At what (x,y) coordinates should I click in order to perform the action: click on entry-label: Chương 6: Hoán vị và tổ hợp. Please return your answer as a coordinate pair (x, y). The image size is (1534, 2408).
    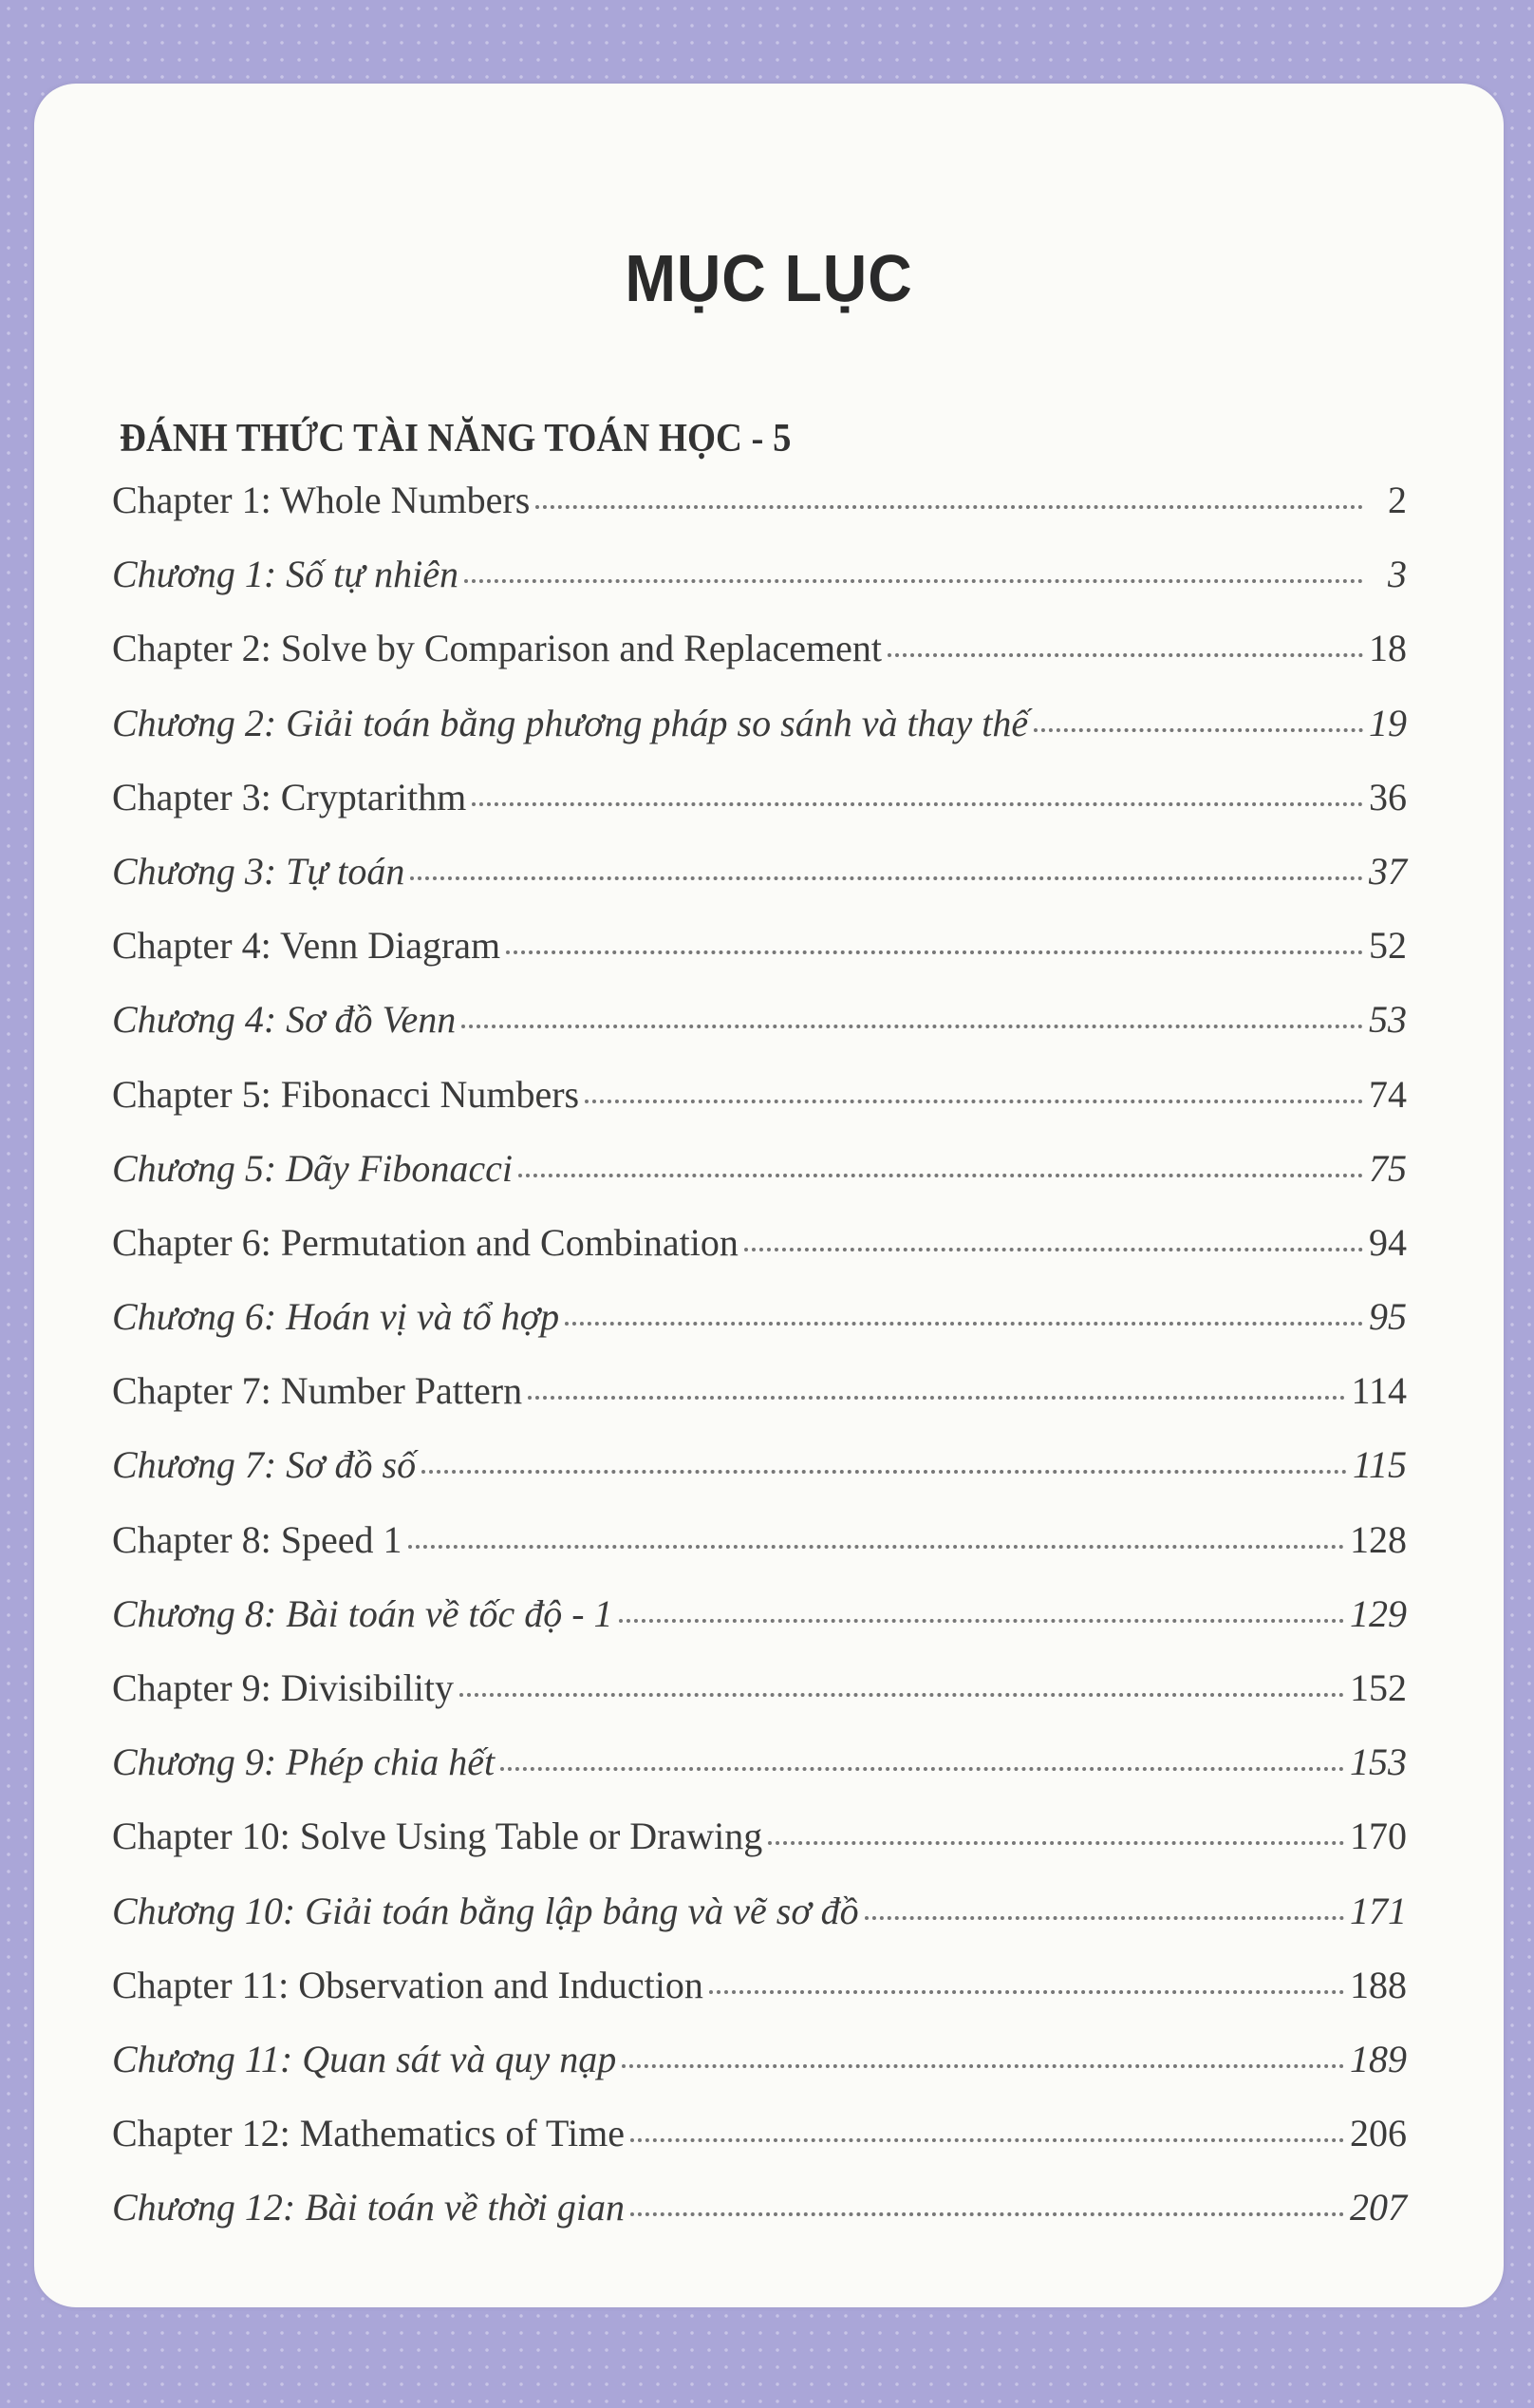
    Looking at the image, I should click on (336, 1317).